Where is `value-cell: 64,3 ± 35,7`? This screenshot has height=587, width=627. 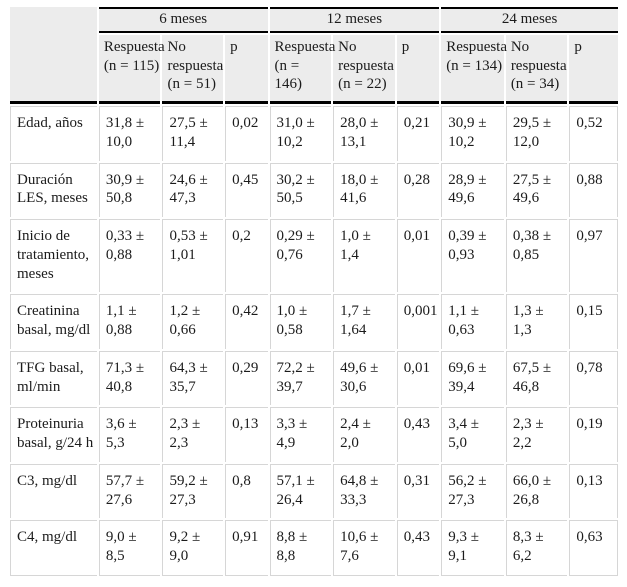 value-cell: 64,3 ± 35,7 is located at coordinates (193, 378).